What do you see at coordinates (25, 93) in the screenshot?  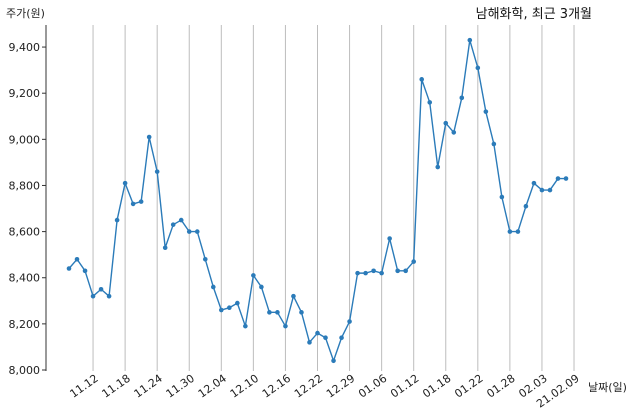 I see `y-tick-label: 9,200` at bounding box center [25, 93].